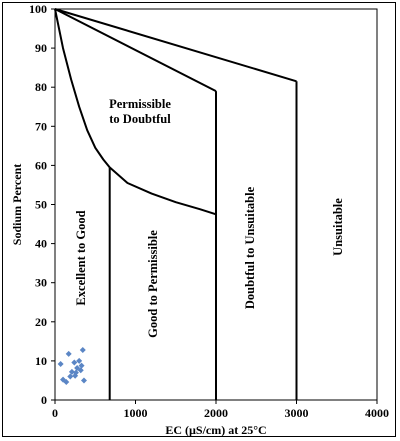  I want to click on data-points, so click(72, 366).